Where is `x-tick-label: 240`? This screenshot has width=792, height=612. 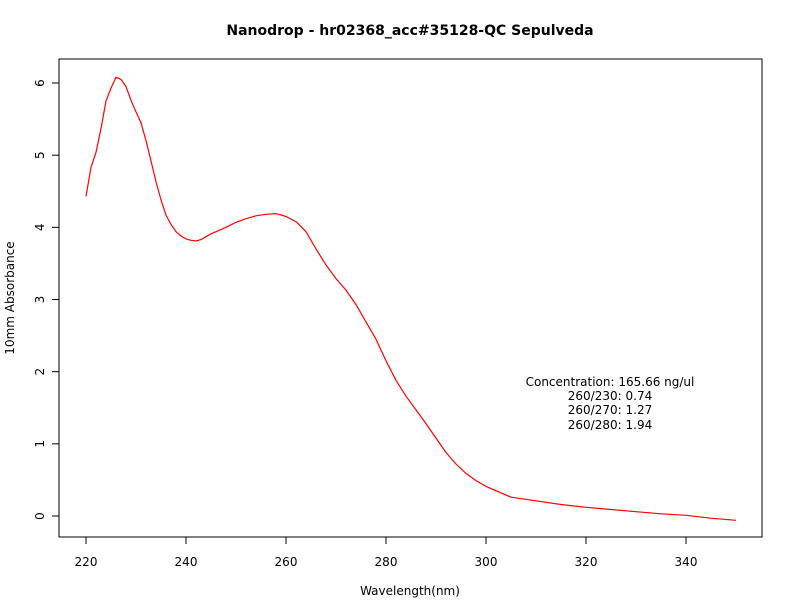 x-tick-label: 240 is located at coordinates (186, 562).